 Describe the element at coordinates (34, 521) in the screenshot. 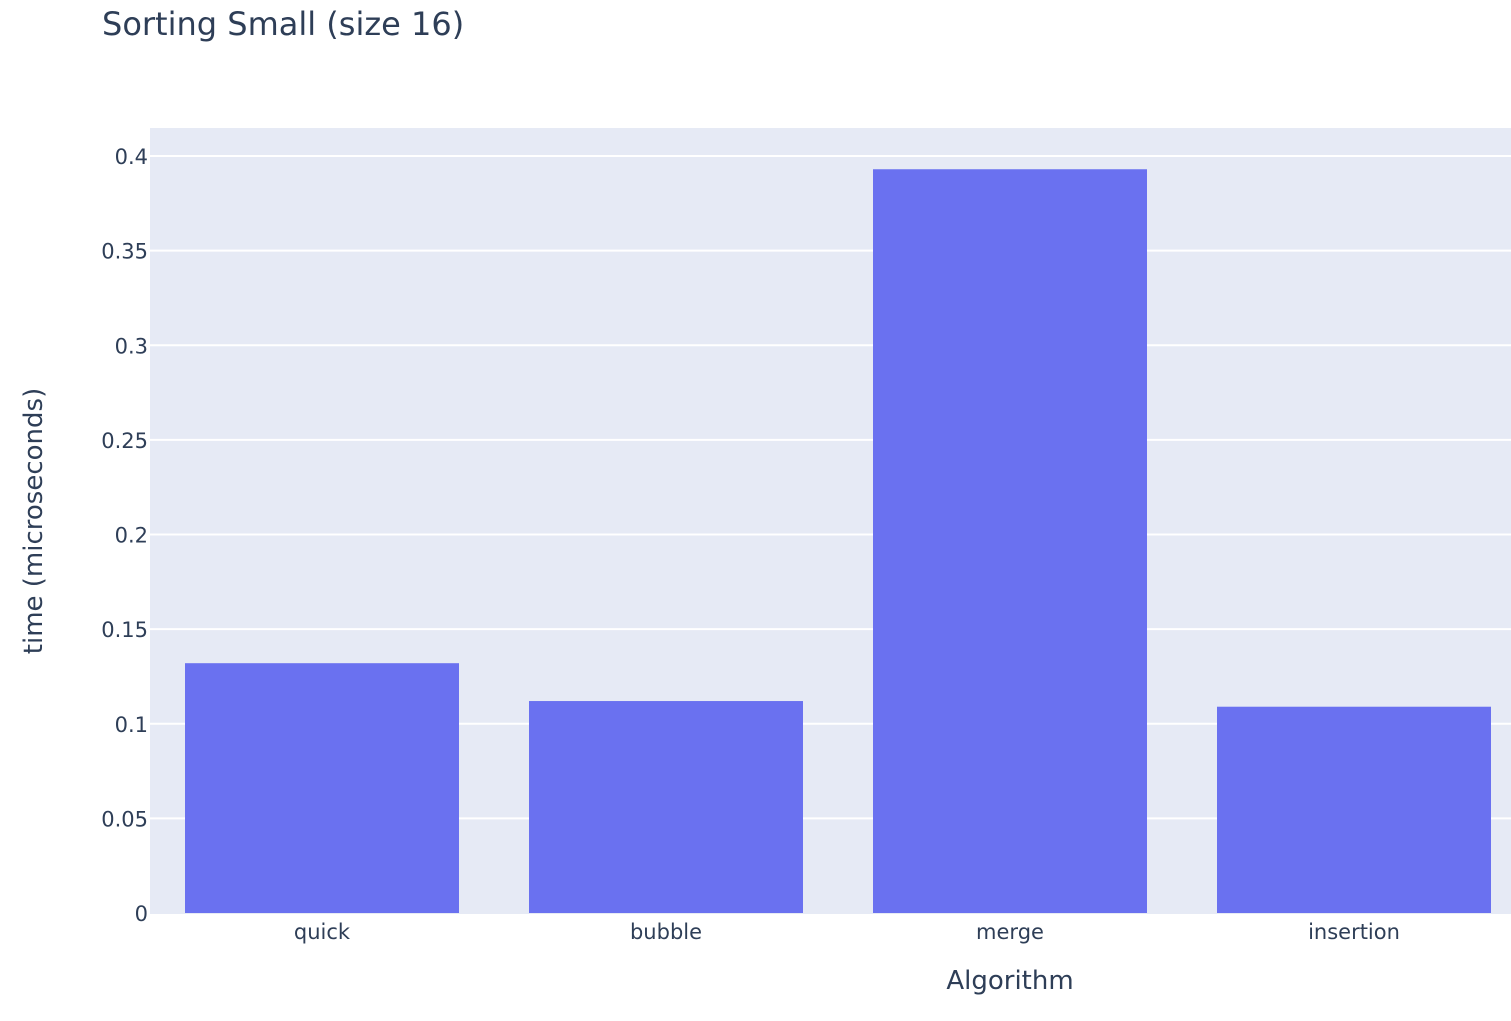

I see `y-axis-title: time (microseconds)` at that location.